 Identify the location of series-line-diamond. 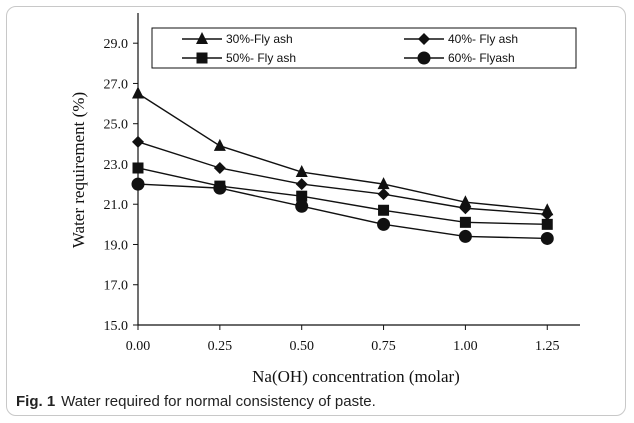
(342, 178).